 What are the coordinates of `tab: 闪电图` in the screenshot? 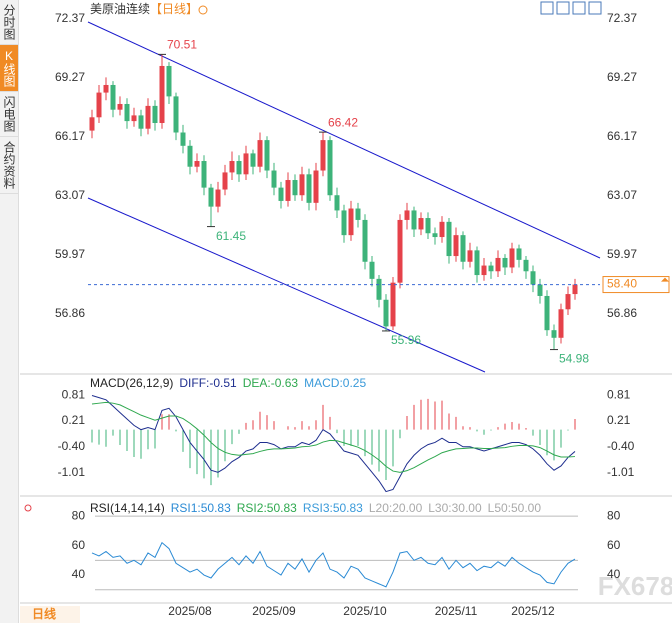 It's located at (9, 114).